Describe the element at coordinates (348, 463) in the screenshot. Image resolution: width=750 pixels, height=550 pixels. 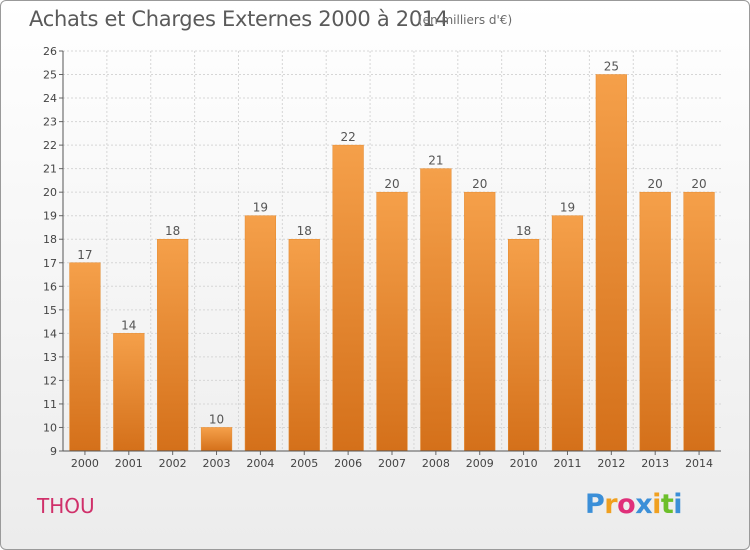
I see `x-tick-label: 2006` at that location.